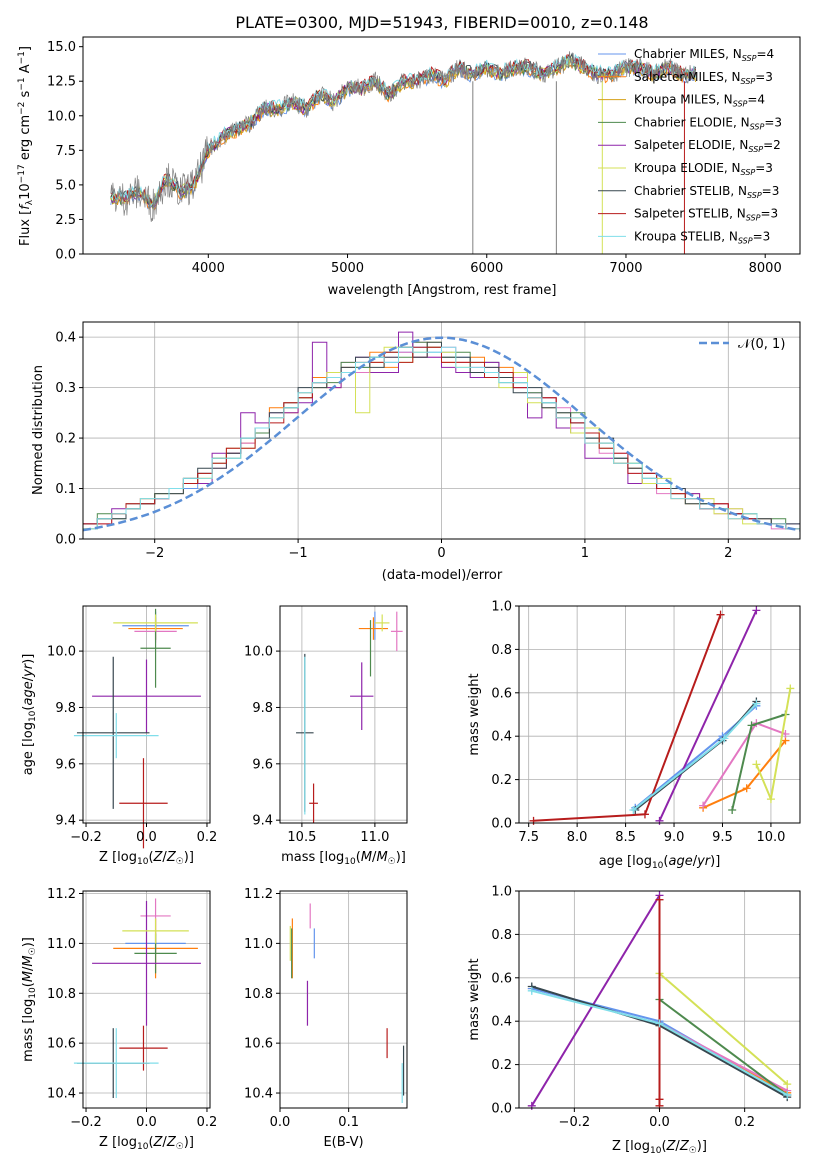 The image size is (819, 1170). I want to click on x-tick-label: 0, so click(441, 553).